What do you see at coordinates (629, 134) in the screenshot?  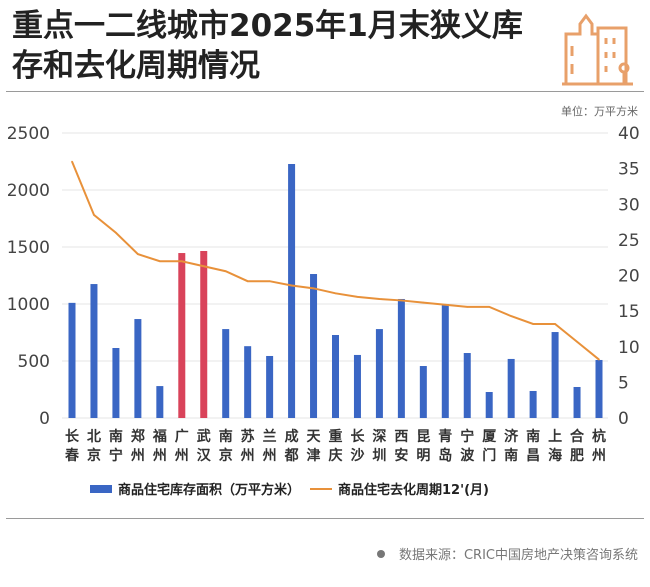 I see `right-tick-label: 40` at bounding box center [629, 134].